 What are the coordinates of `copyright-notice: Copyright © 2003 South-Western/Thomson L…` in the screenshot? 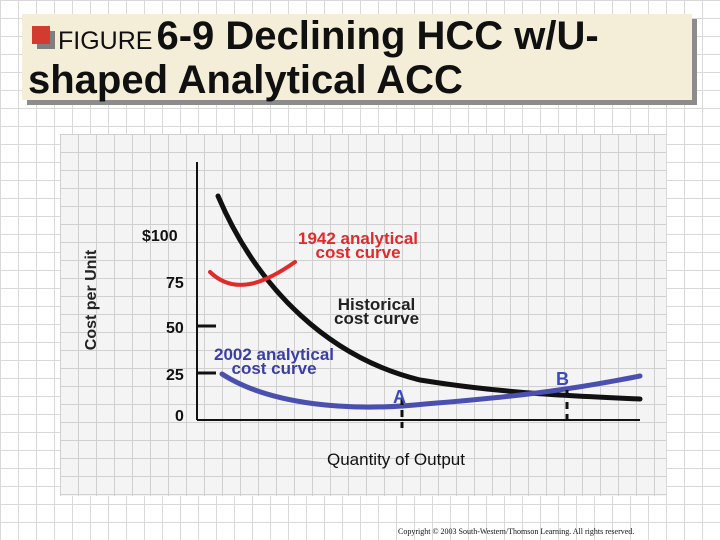 It's located at (516, 531).